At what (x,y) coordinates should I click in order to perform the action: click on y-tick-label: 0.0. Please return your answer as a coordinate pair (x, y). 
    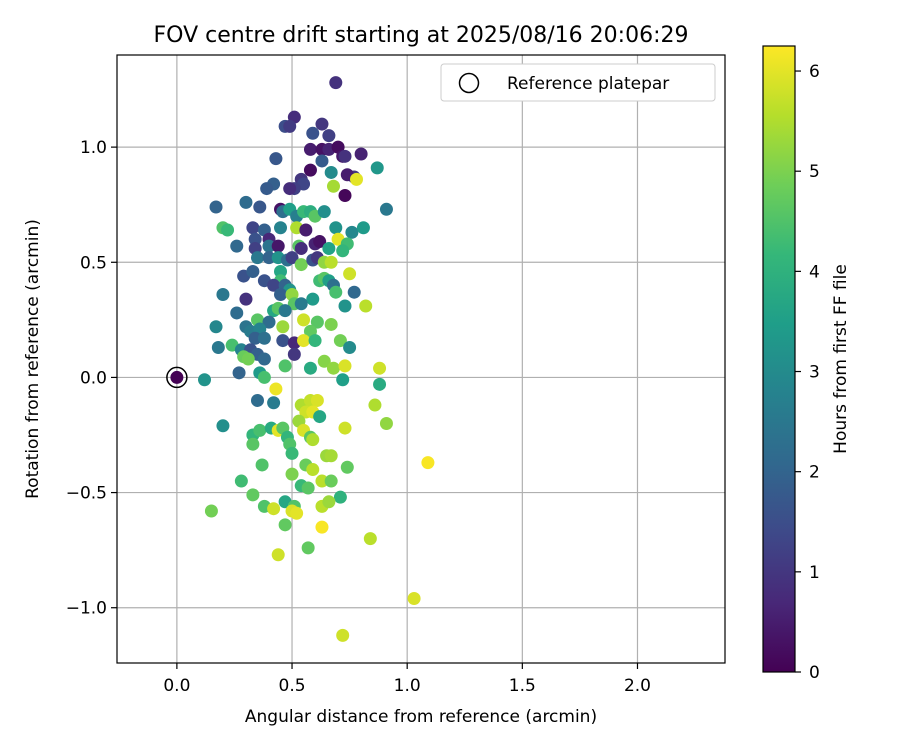
    Looking at the image, I should click on (93, 378).